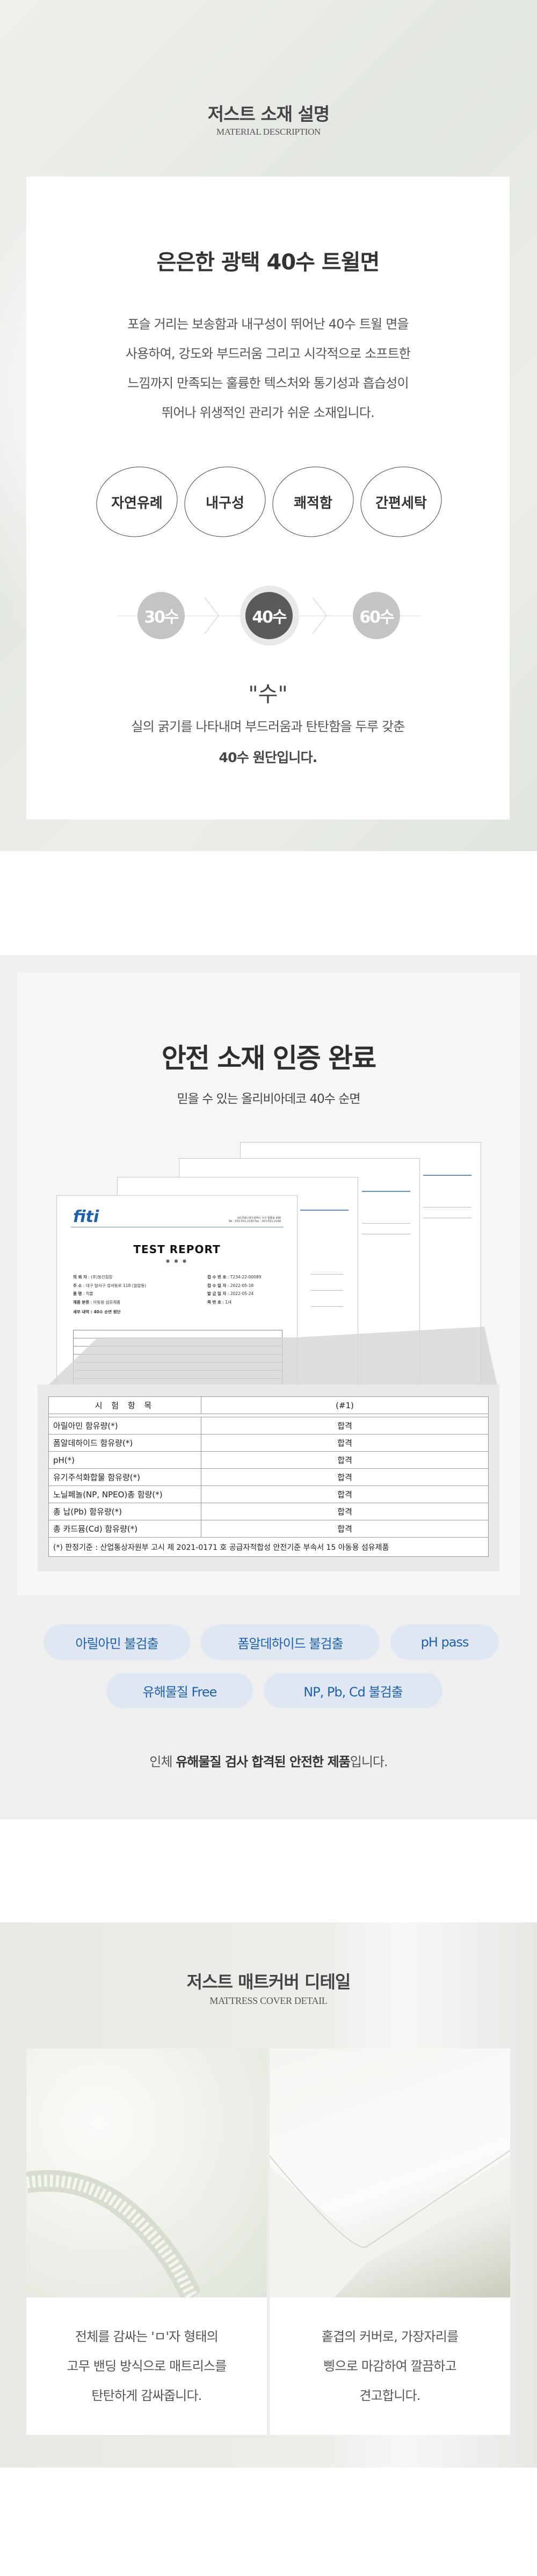 This screenshot has height=2576, width=537. What do you see at coordinates (86, 1217) in the screenshot?
I see `fiti-logo: fiti` at bounding box center [86, 1217].